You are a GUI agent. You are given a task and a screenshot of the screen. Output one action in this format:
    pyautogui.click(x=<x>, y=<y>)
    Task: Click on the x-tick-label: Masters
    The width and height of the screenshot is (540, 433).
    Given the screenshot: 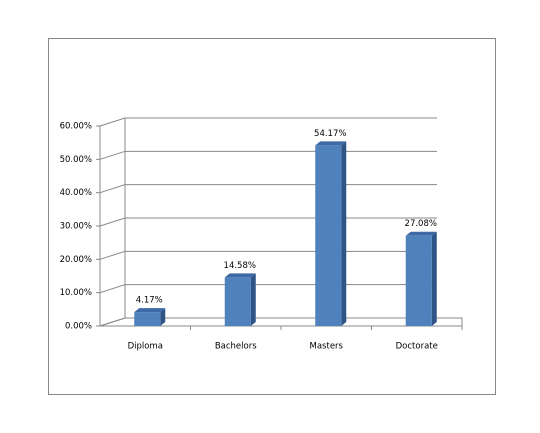 What is the action you would take?
    pyautogui.click(x=327, y=347)
    